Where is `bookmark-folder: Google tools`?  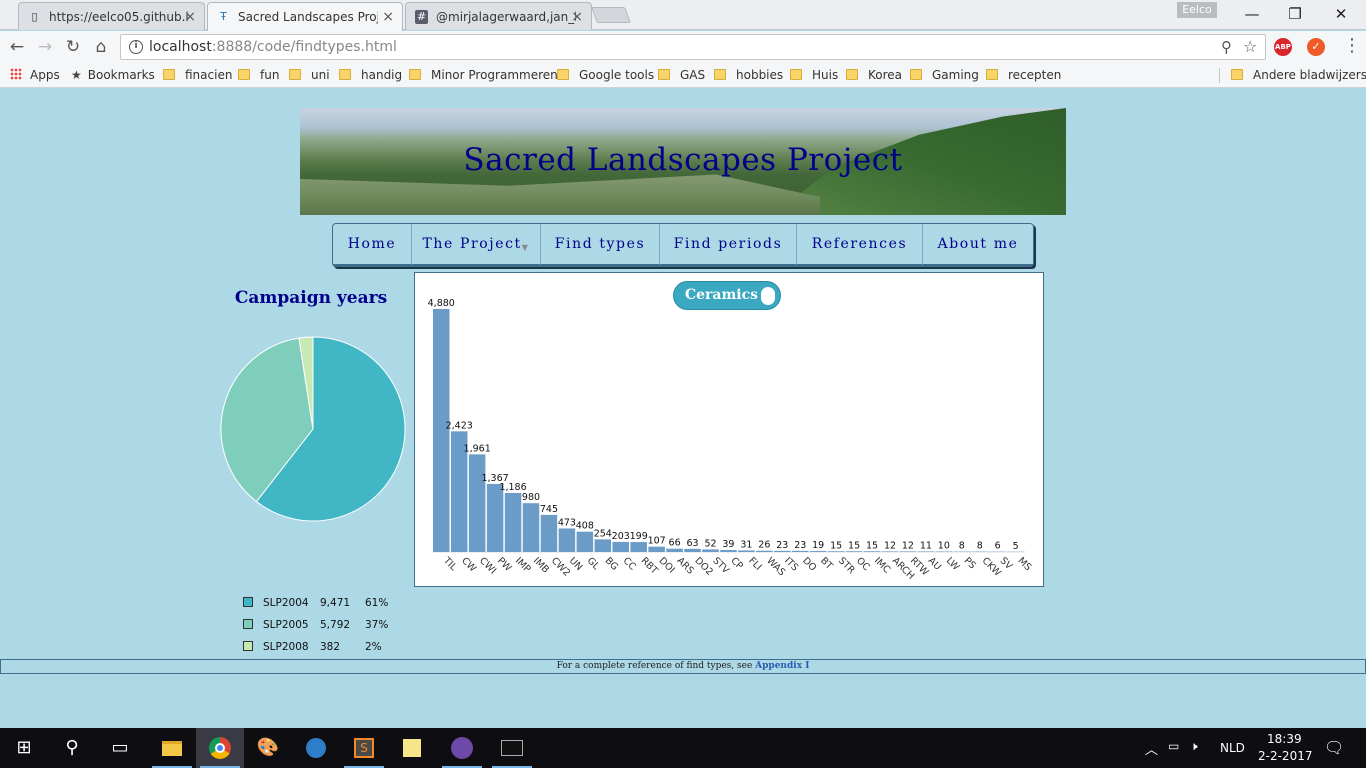 bookmark-folder: Google tools is located at coordinates (605, 75).